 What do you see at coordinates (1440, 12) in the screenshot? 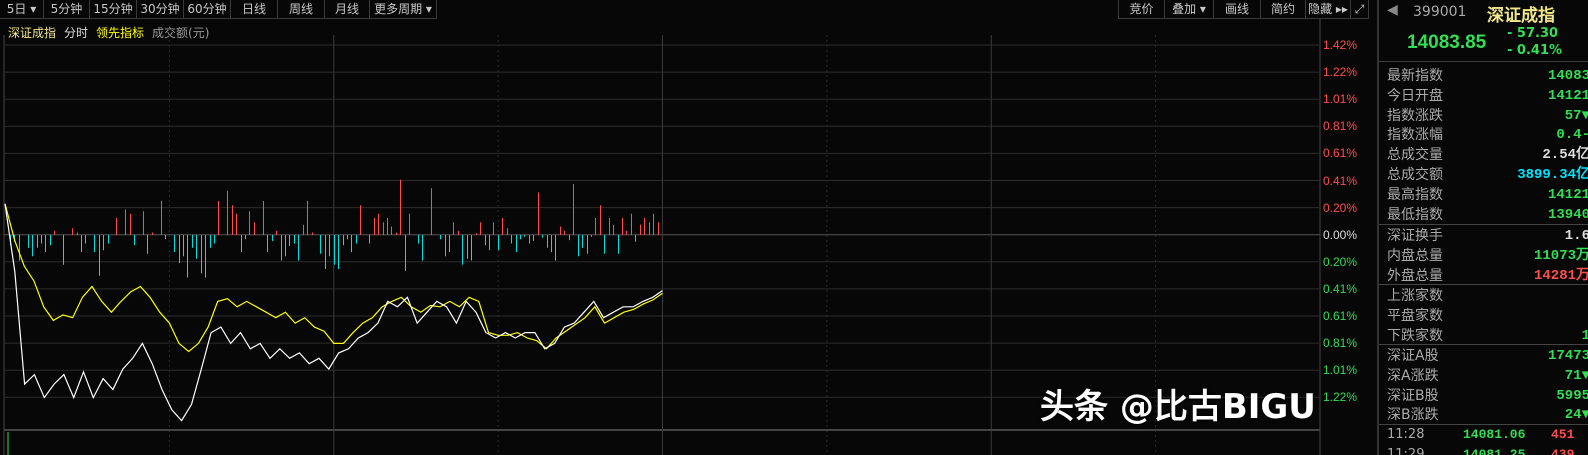
I see `index-code: 399001` at bounding box center [1440, 12].